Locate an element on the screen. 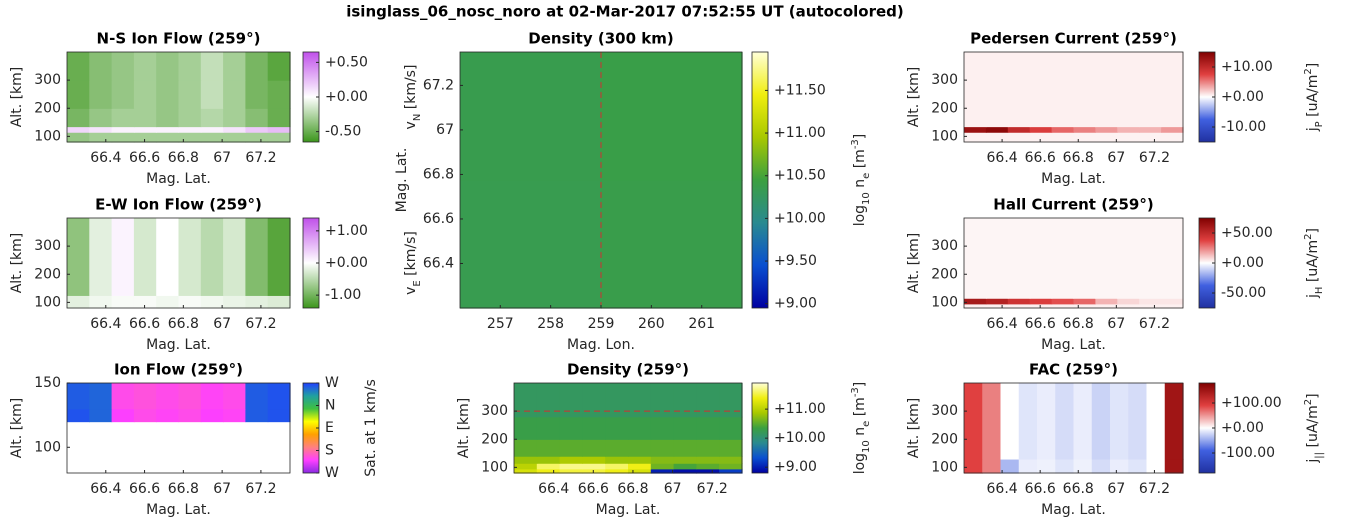 The height and width of the screenshot is (525, 1350). colorbar-label-part: [uA/m is located at coordinates (1313, 98).